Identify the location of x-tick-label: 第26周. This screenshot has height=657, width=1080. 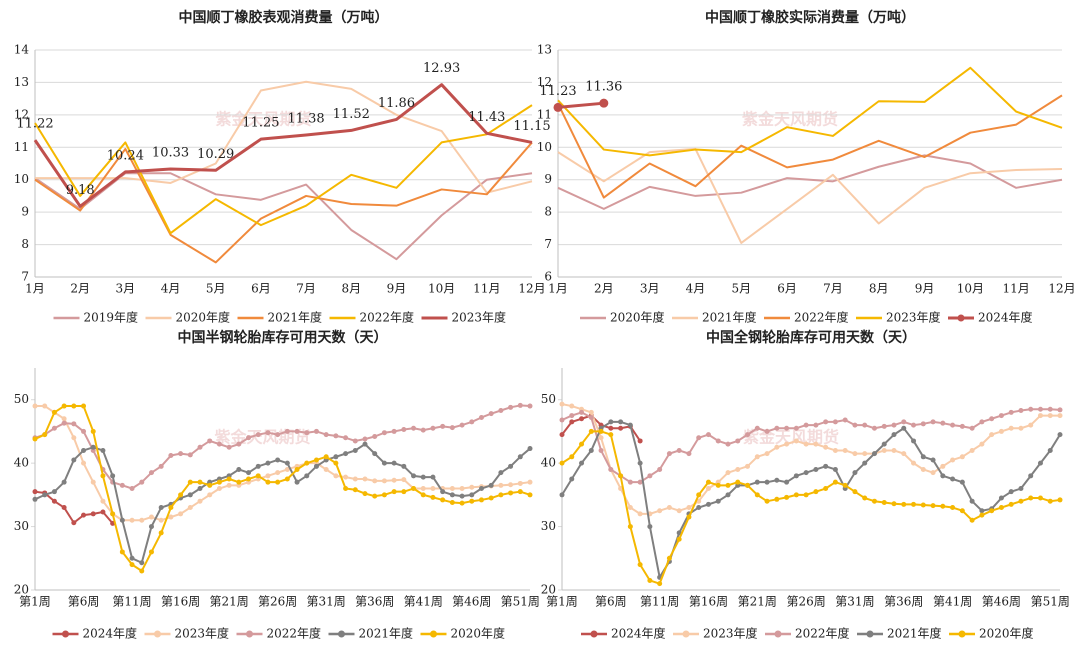
(277, 602).